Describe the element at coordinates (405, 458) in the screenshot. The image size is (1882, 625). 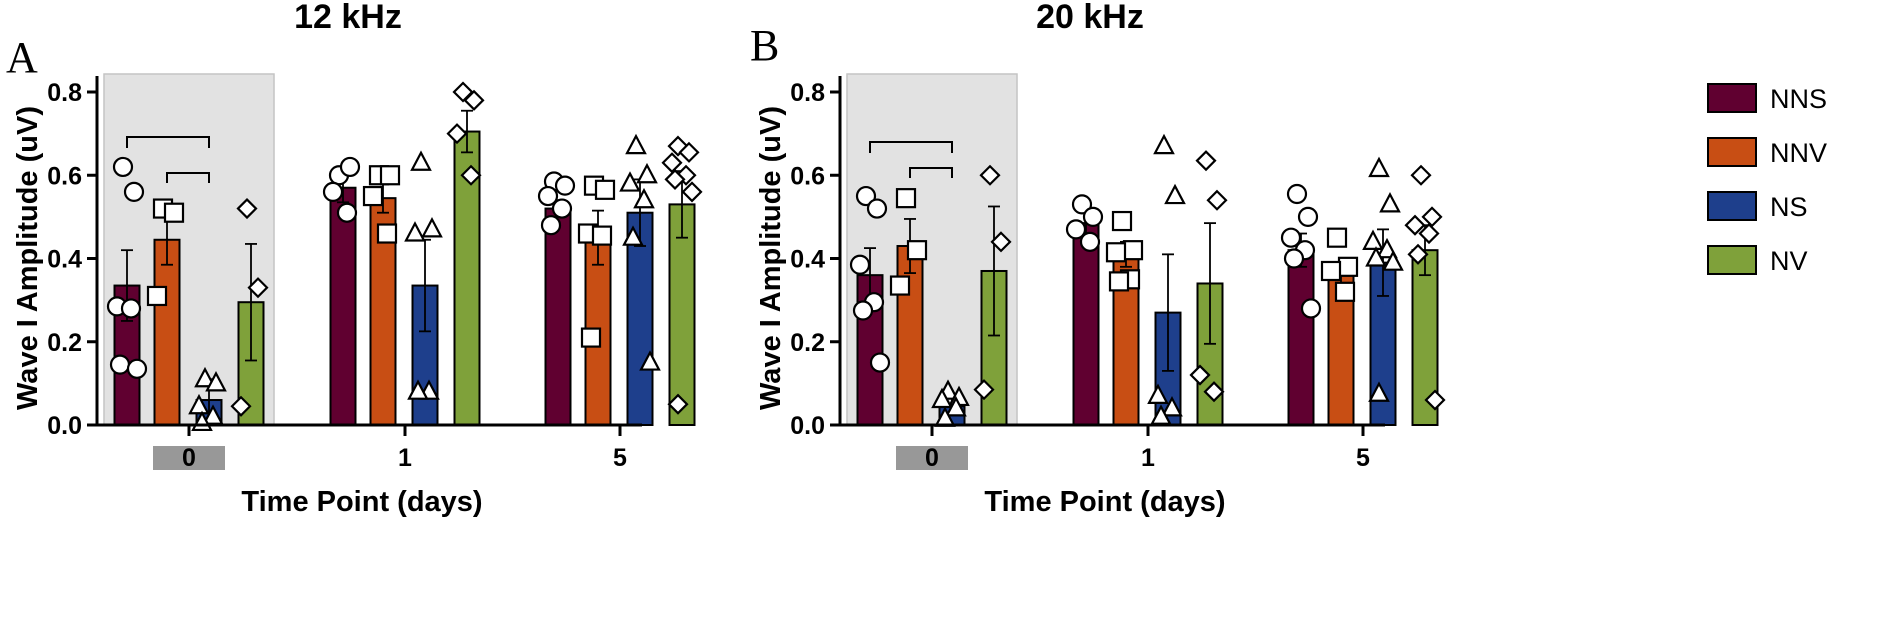
I see `x-tick-label: 1` at that location.